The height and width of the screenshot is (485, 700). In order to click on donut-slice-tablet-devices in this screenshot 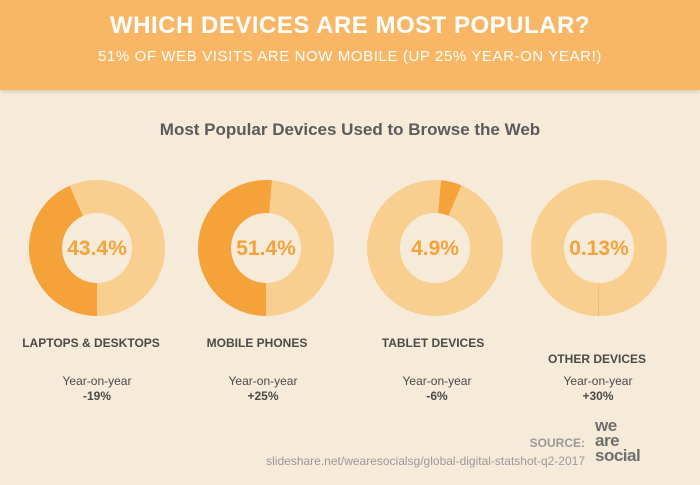, I will do `click(450, 198)`.